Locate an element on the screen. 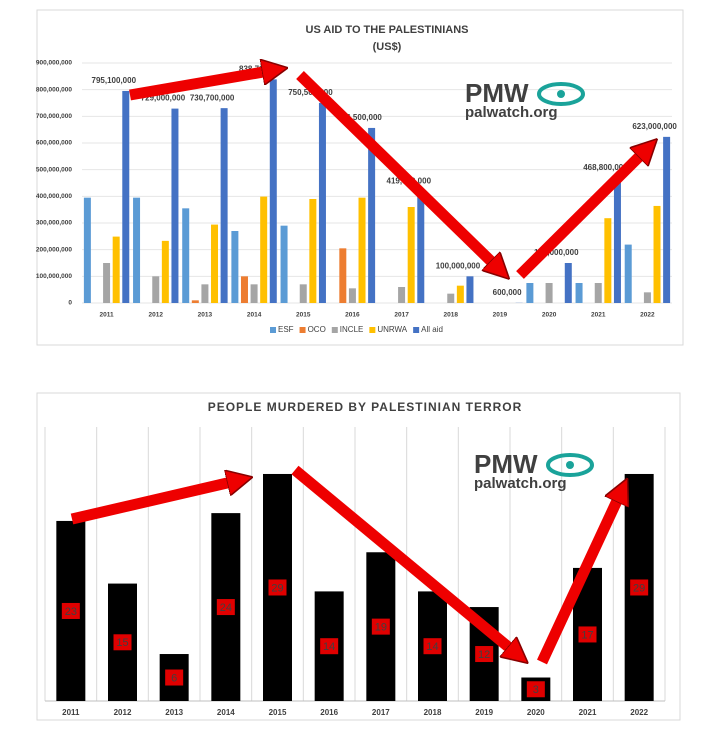 The width and height of the screenshot is (719, 747). x-tick-label: 2016 is located at coordinates (352, 315).